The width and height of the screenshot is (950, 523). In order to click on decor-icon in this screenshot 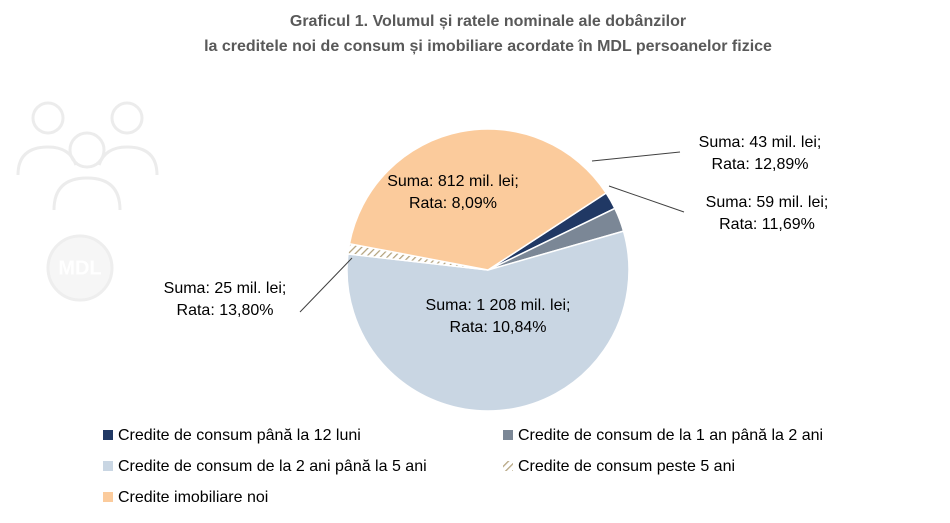, I will do `click(87, 201)`.